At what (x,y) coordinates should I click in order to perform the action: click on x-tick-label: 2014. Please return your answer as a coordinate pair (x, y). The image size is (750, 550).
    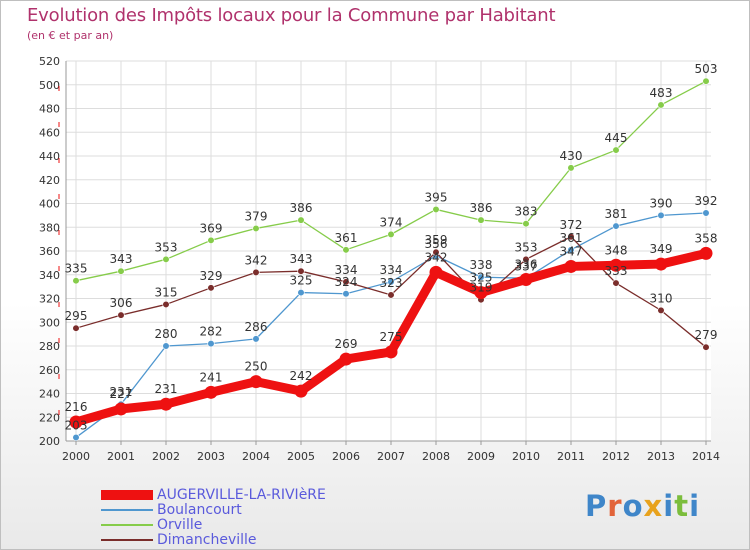
    Looking at the image, I should click on (706, 456).